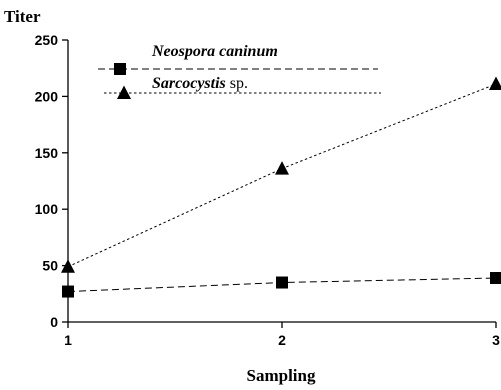 The height and width of the screenshot is (390, 501). What do you see at coordinates (496, 340) in the screenshot?
I see `x-tick-label: 3` at bounding box center [496, 340].